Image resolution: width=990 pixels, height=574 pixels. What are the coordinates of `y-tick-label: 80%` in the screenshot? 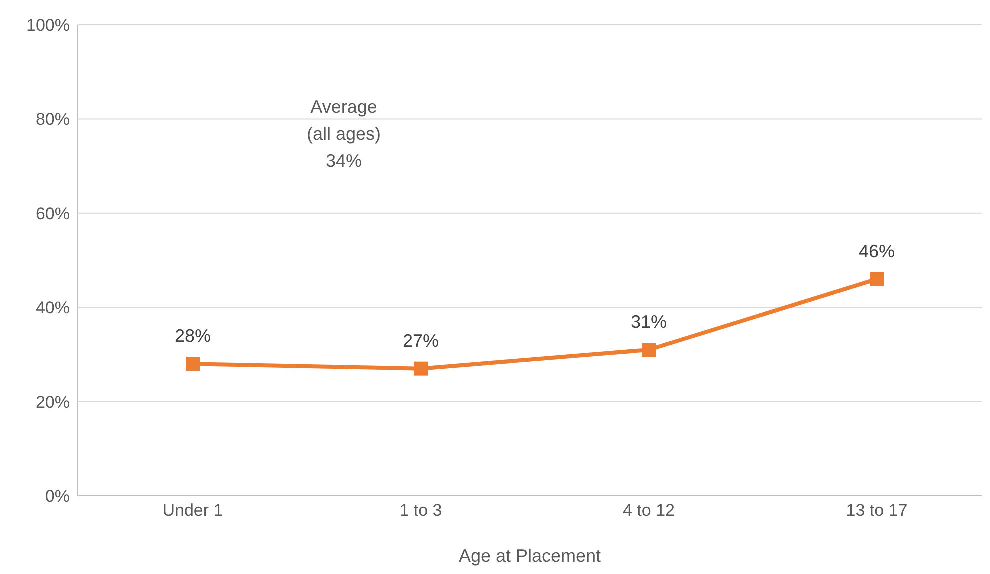 It's located at (53, 120).